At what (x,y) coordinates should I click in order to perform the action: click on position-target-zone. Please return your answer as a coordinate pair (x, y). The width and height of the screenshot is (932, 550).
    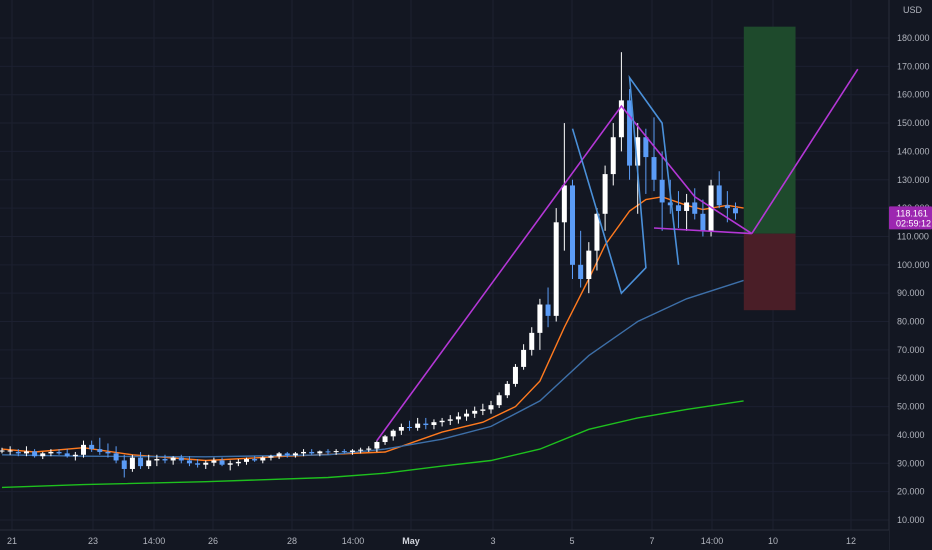
    Looking at the image, I should click on (769, 130).